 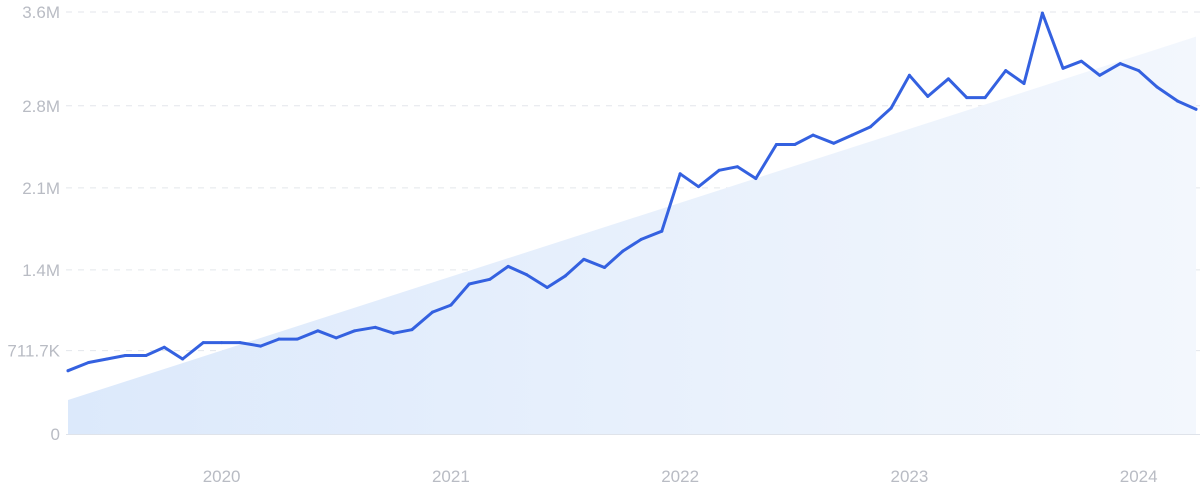 I want to click on y-tick-label: 2.8M, so click(x=41, y=106).